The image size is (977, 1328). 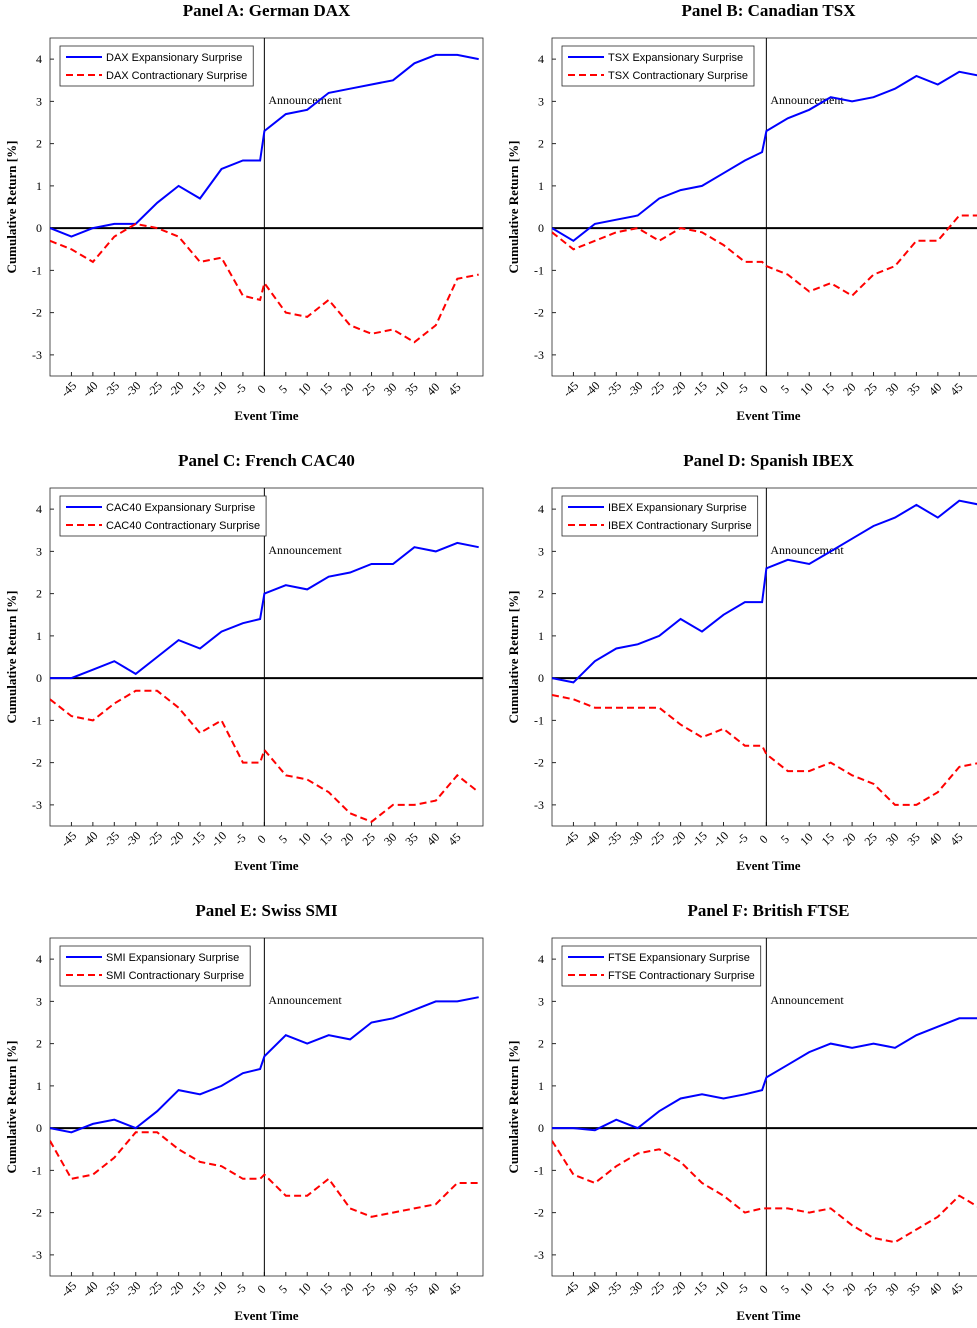 What do you see at coordinates (764, 207) in the screenshot?
I see `plot-frame` at bounding box center [764, 207].